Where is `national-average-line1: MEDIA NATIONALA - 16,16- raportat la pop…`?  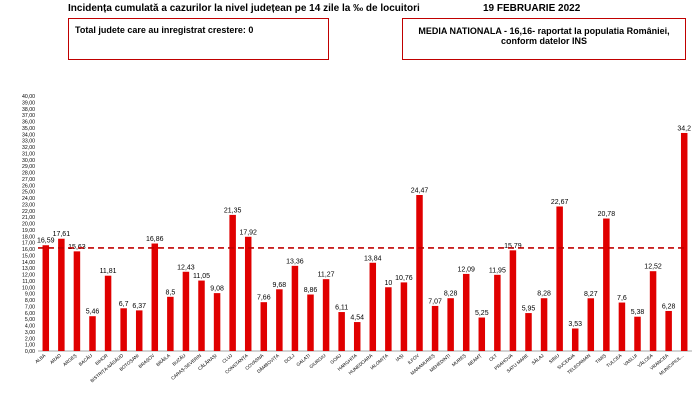 national-average-line1: MEDIA NATIONALA - 16,16- raportat la pop… is located at coordinates (544, 31).